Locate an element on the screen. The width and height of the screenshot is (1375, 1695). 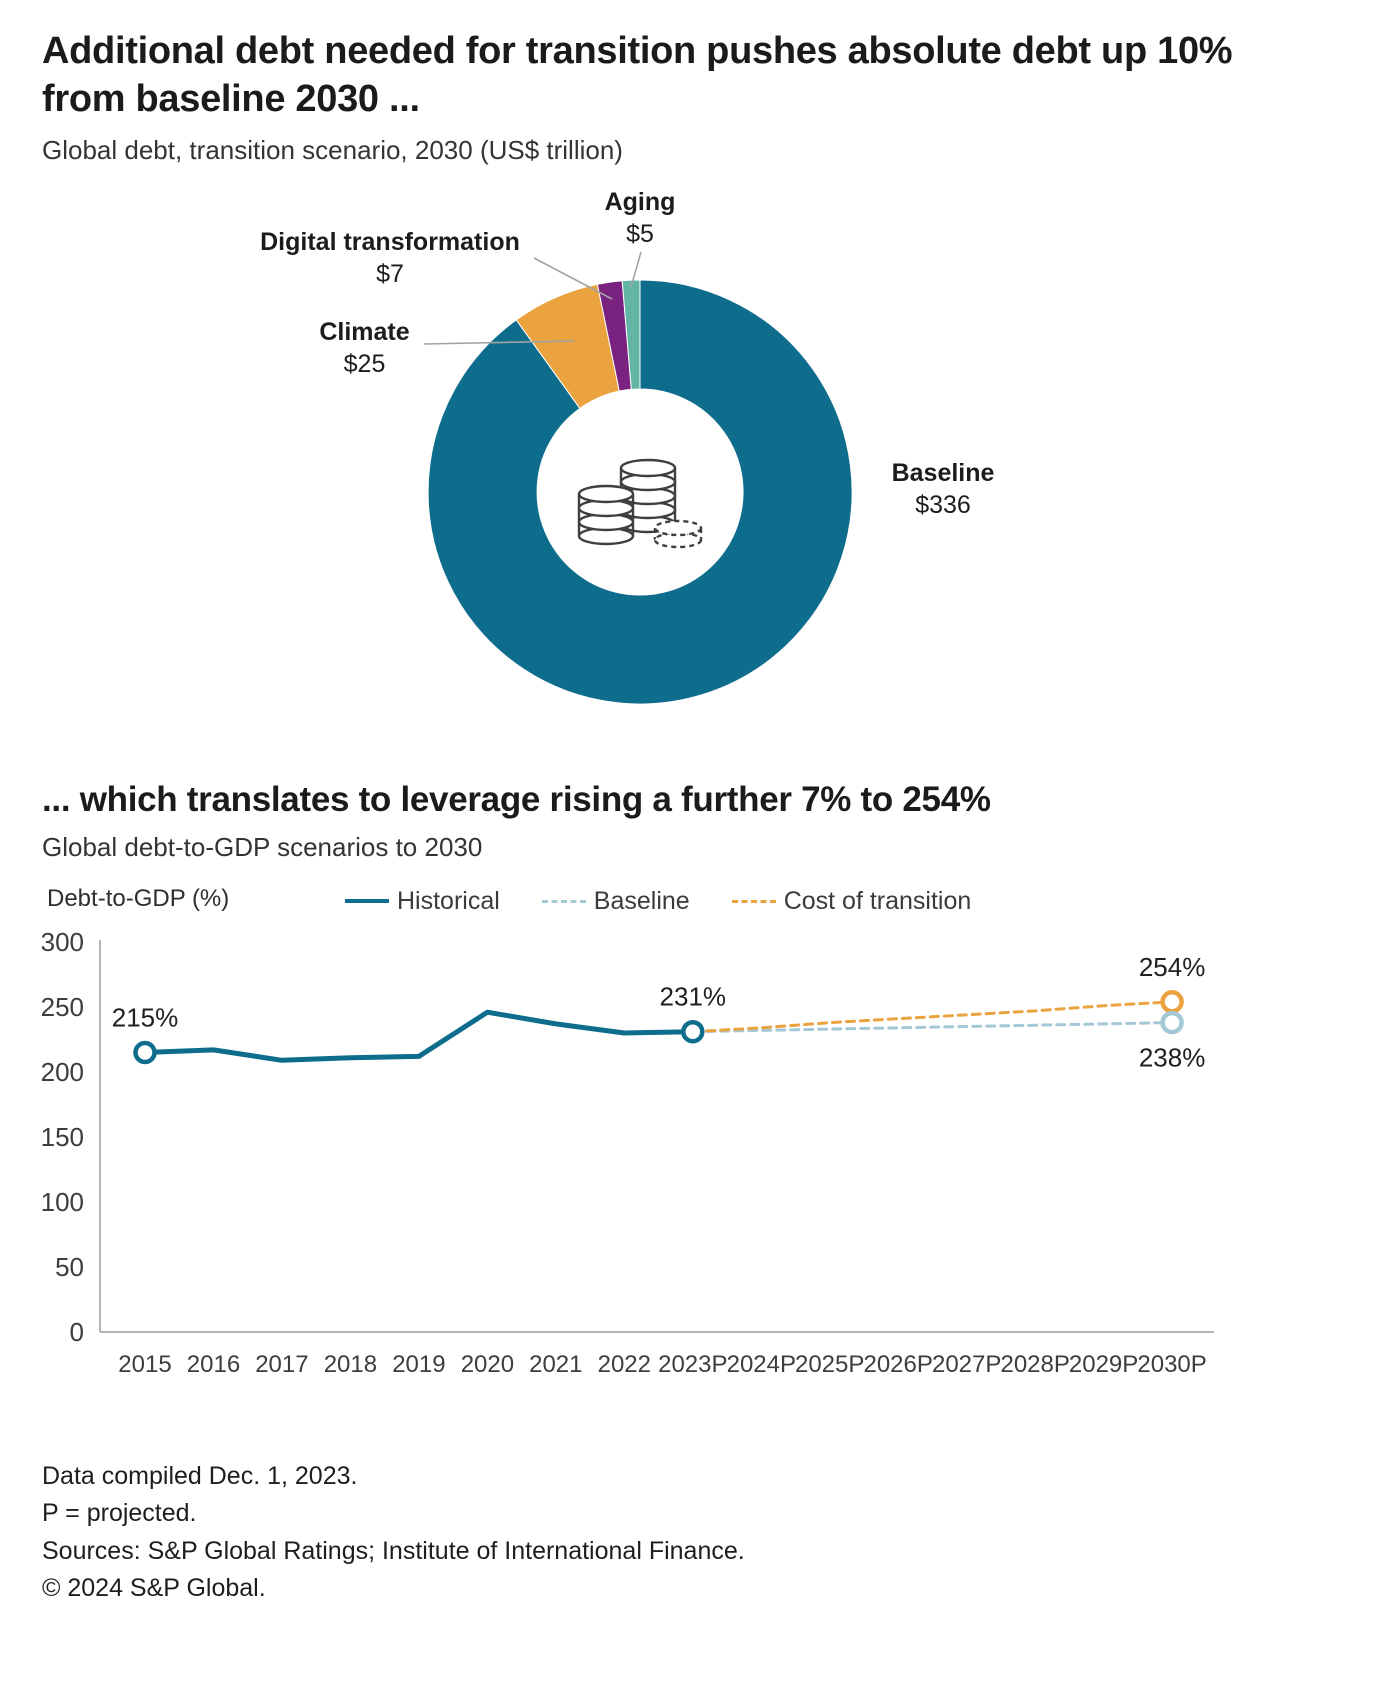
series-line-baseline is located at coordinates (932, 1026).